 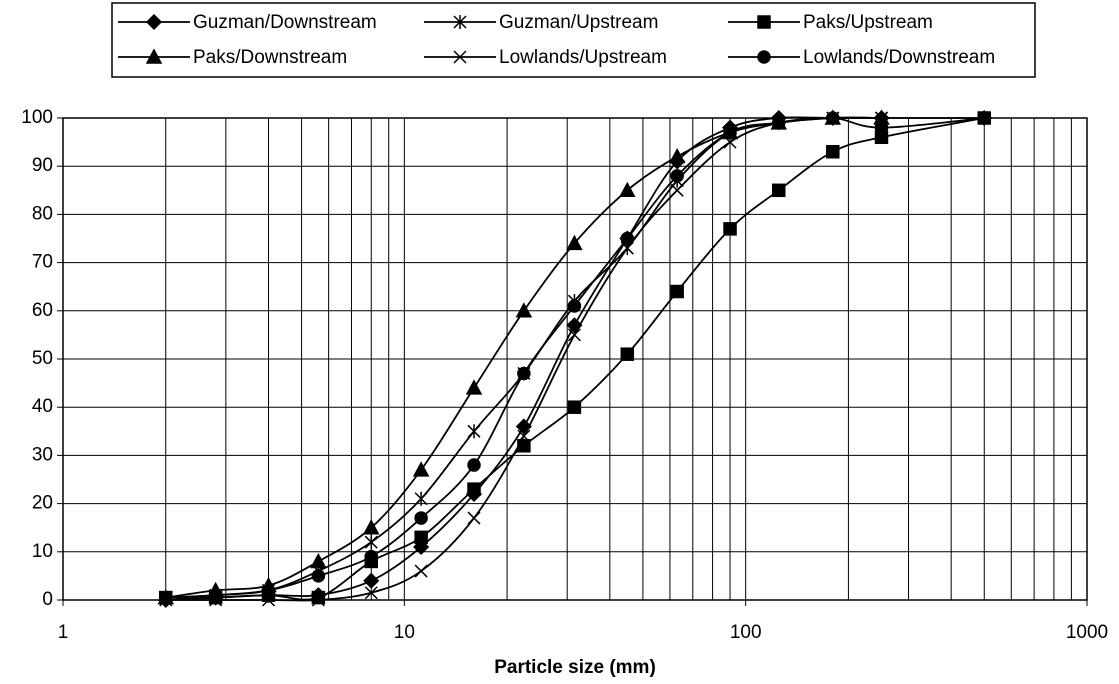 I want to click on y-tick-label: 80, so click(x=42, y=213).